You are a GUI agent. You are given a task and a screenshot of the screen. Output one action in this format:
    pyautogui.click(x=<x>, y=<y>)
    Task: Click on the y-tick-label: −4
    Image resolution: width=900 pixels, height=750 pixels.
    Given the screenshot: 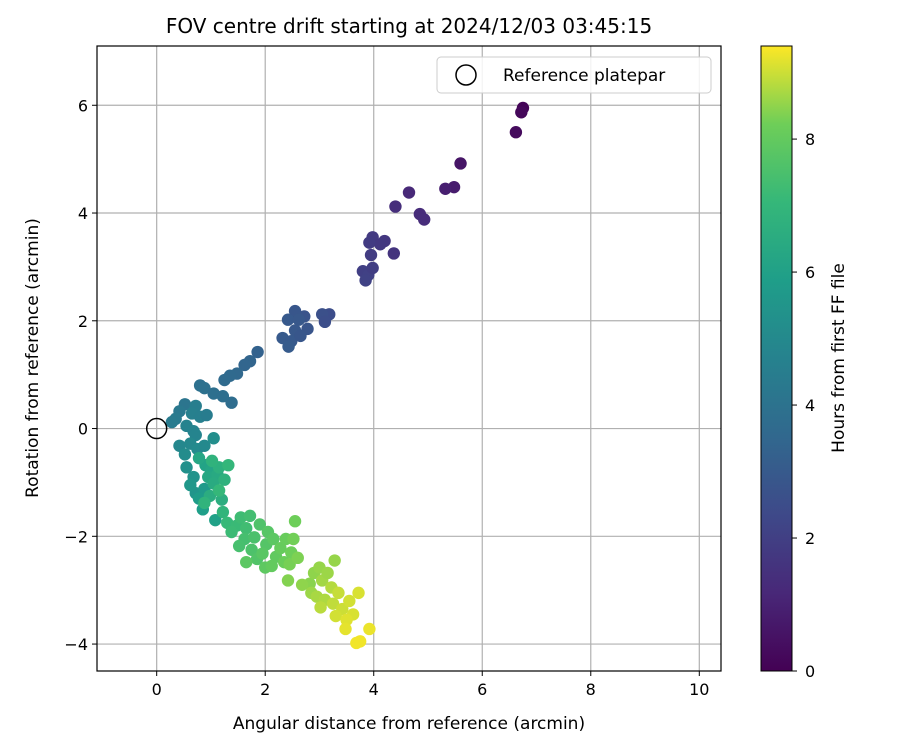 What is the action you would take?
    pyautogui.click(x=76, y=644)
    